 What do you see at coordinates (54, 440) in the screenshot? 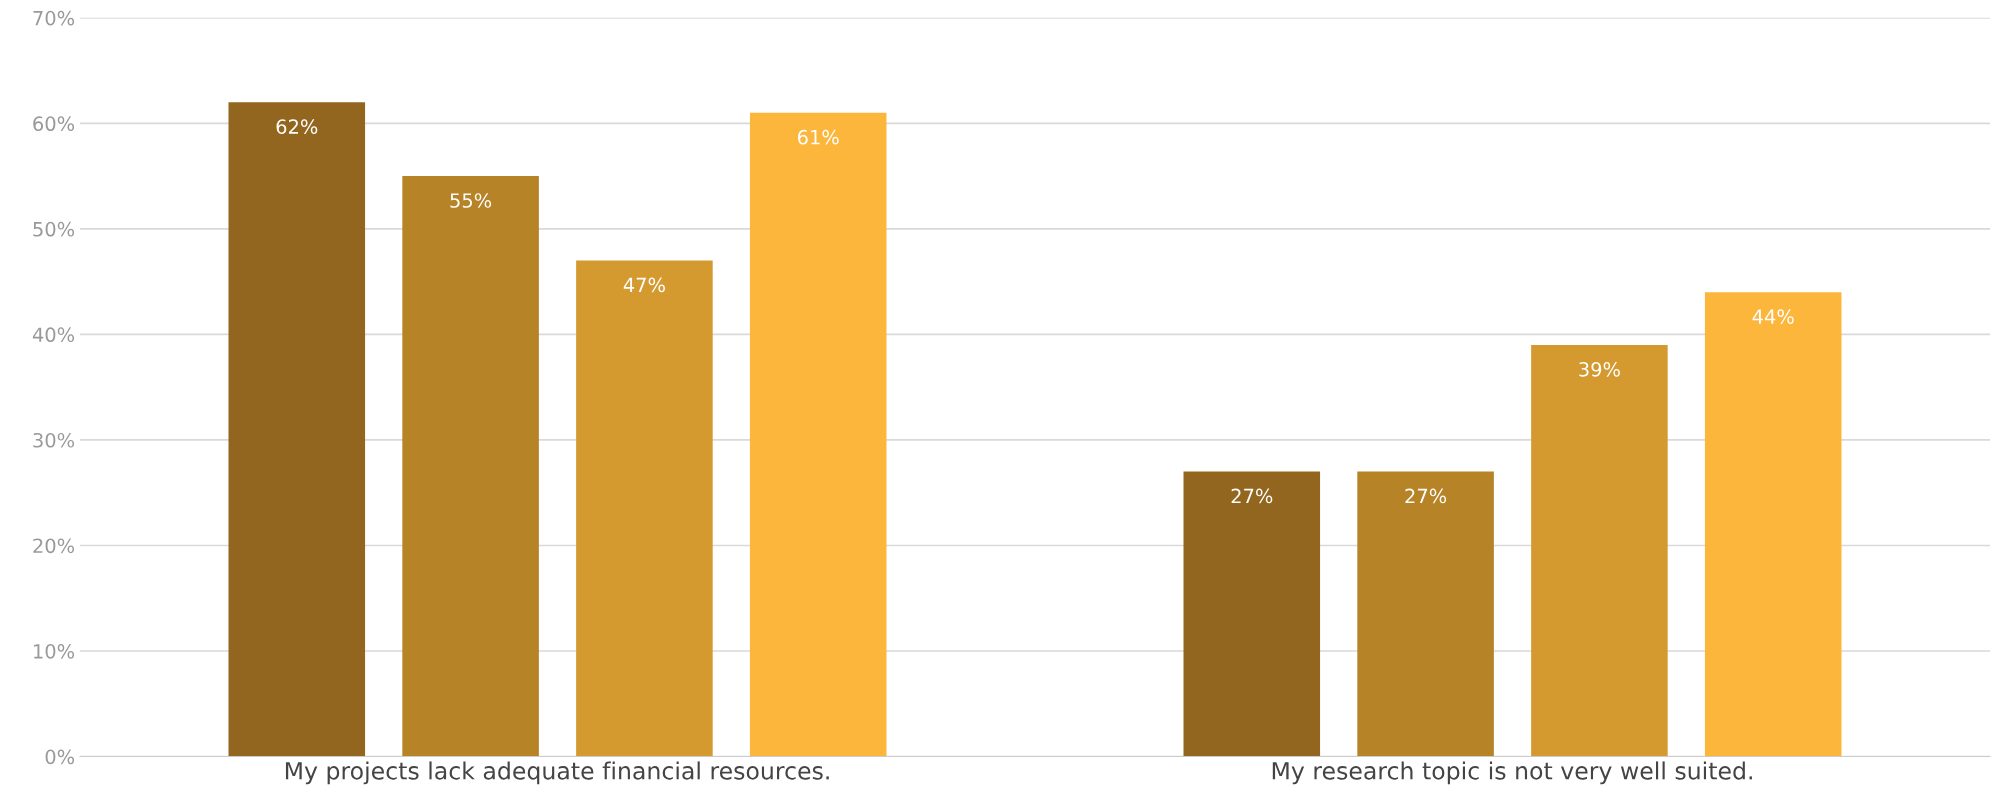
I see `y-tick-label: 30%` at bounding box center [54, 440].